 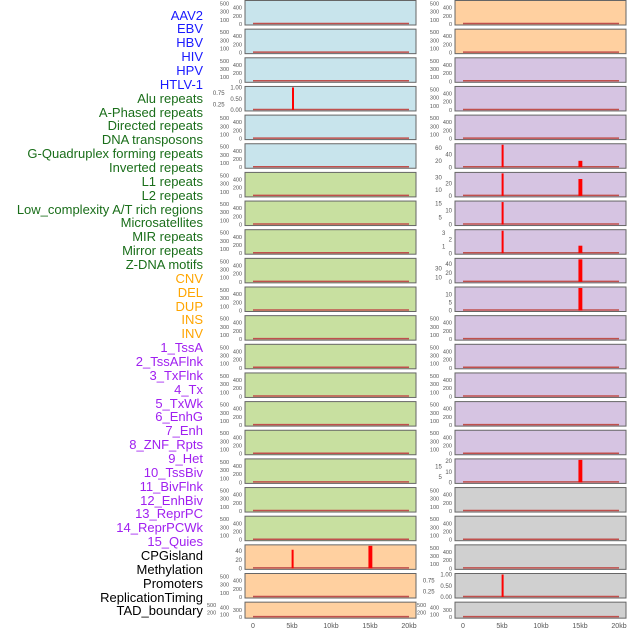 I want to click on track-label: EBV, so click(x=189, y=29).